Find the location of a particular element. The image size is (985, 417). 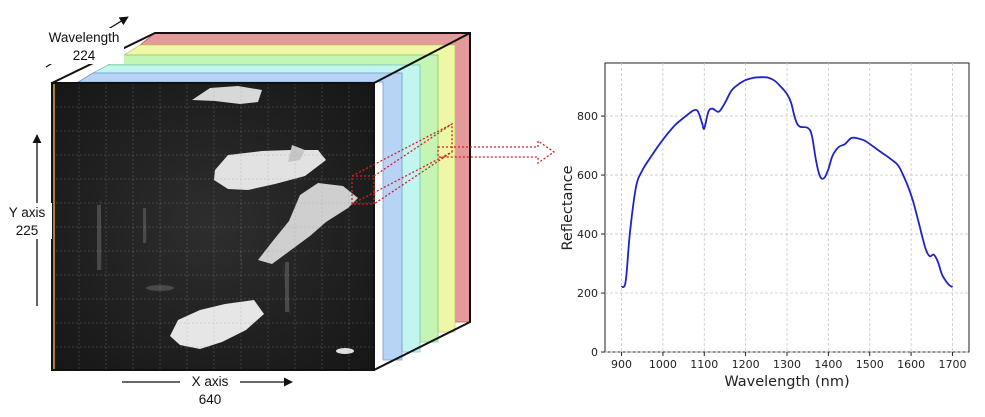

x-tick-label: 1600 is located at coordinates (911, 364).